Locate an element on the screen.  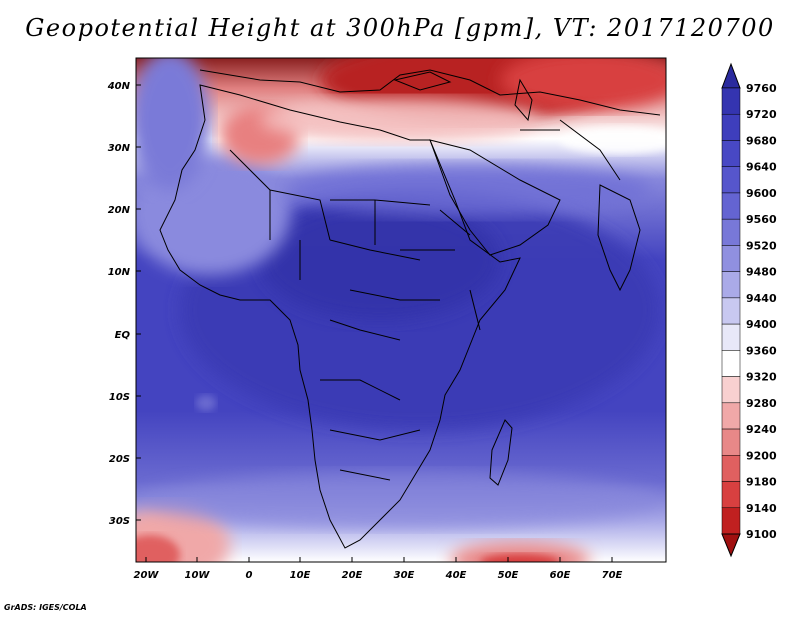
lon-label: 10E is located at coordinates (300, 575).